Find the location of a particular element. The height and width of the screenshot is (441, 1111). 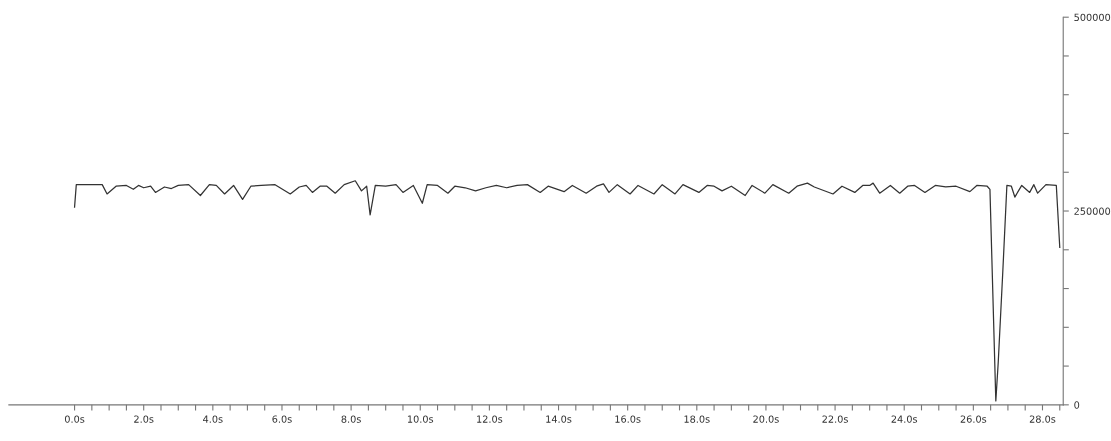

x-tick-label: 14.0s is located at coordinates (559, 419).